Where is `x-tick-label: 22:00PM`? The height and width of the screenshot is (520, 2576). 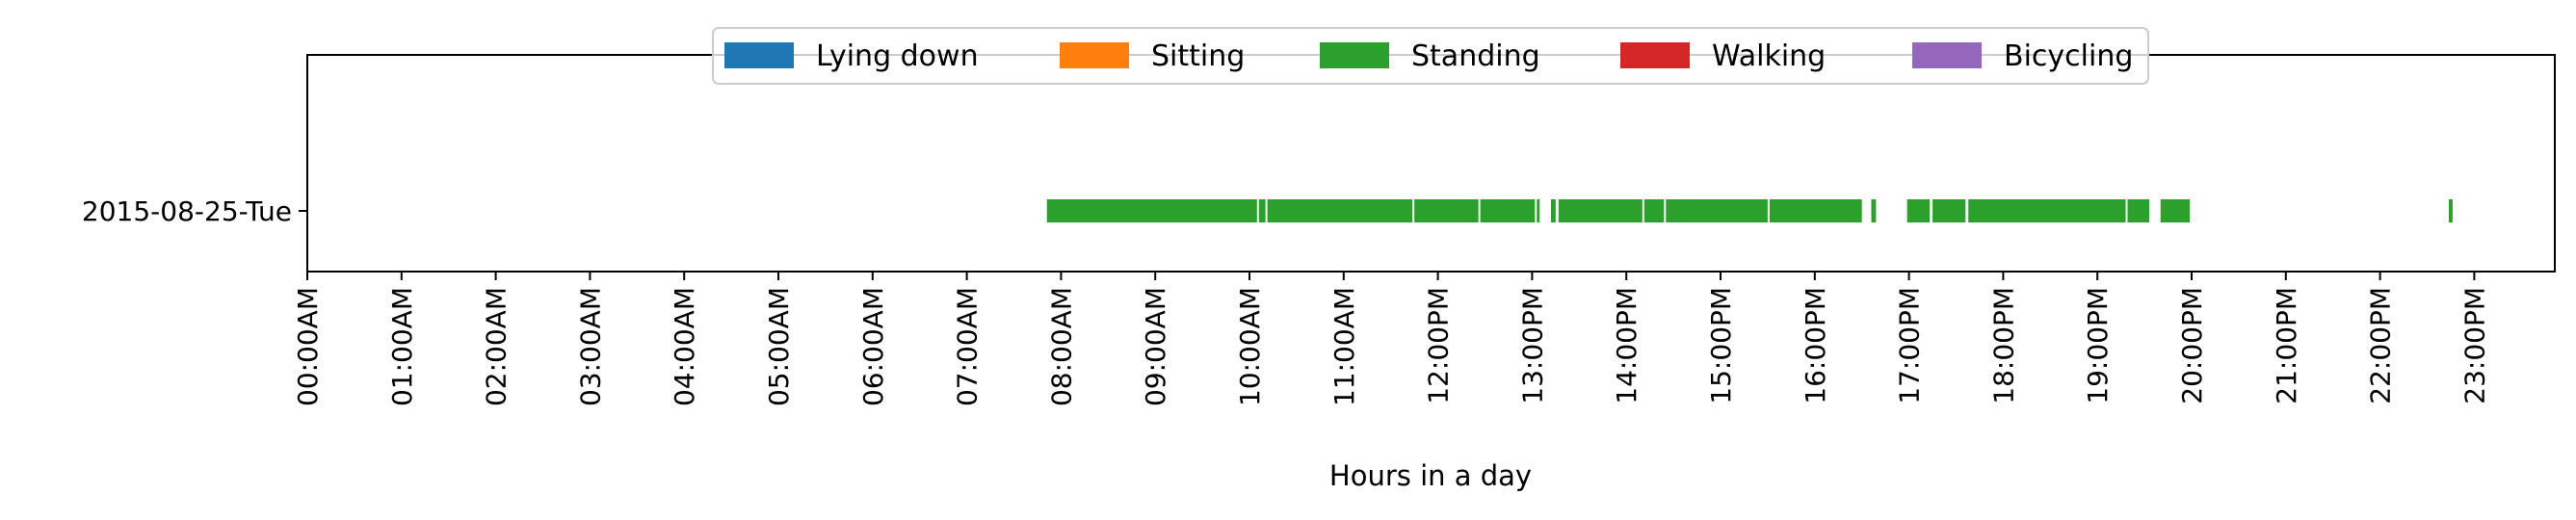 x-tick-label: 22:00PM is located at coordinates (2381, 345).